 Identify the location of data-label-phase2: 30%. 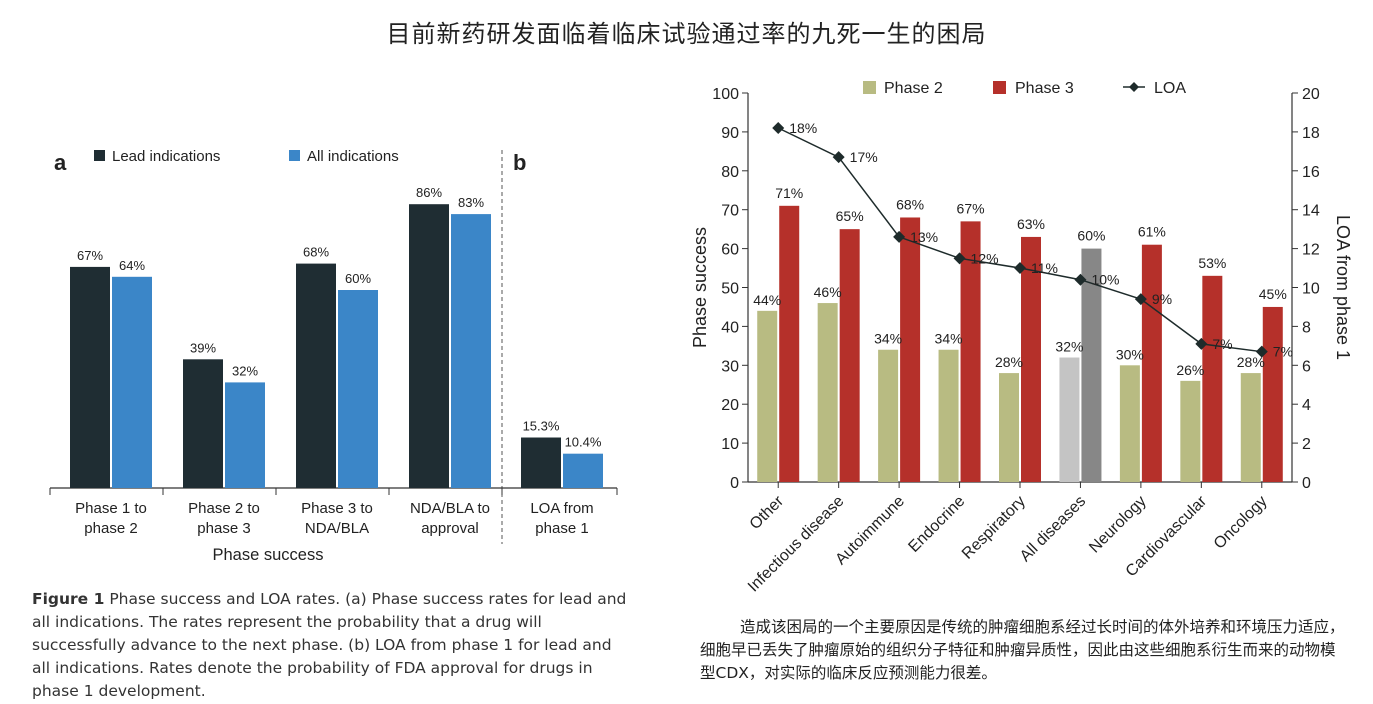
(1130, 354).